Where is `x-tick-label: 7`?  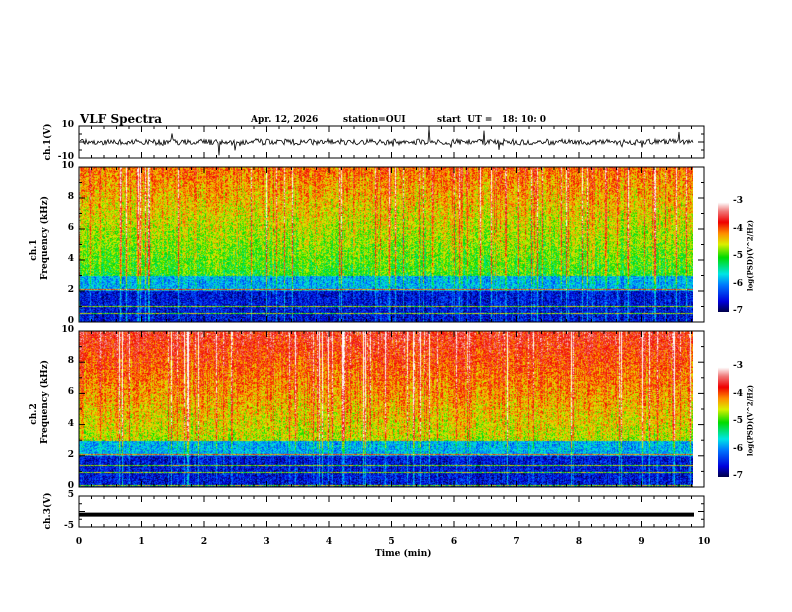 x-tick-label: 7 is located at coordinates (516, 542).